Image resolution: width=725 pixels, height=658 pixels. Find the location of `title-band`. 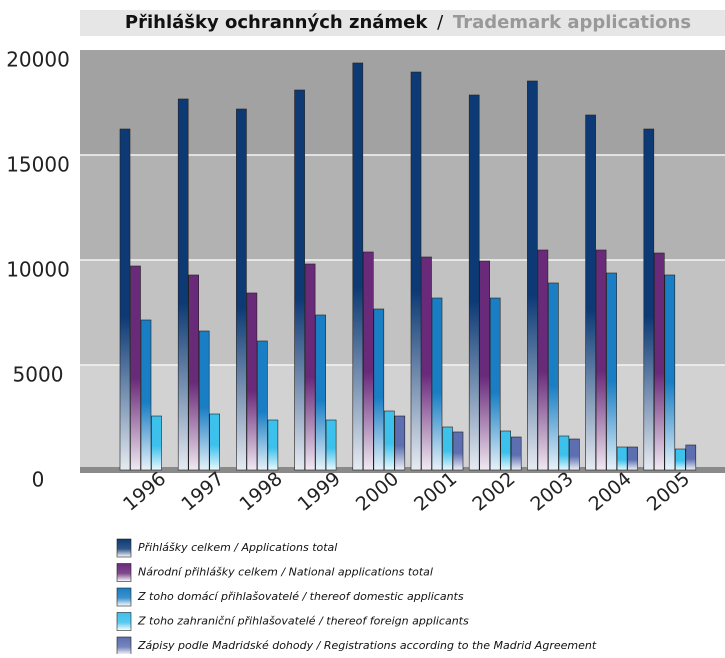

title-band is located at coordinates (402, 23).